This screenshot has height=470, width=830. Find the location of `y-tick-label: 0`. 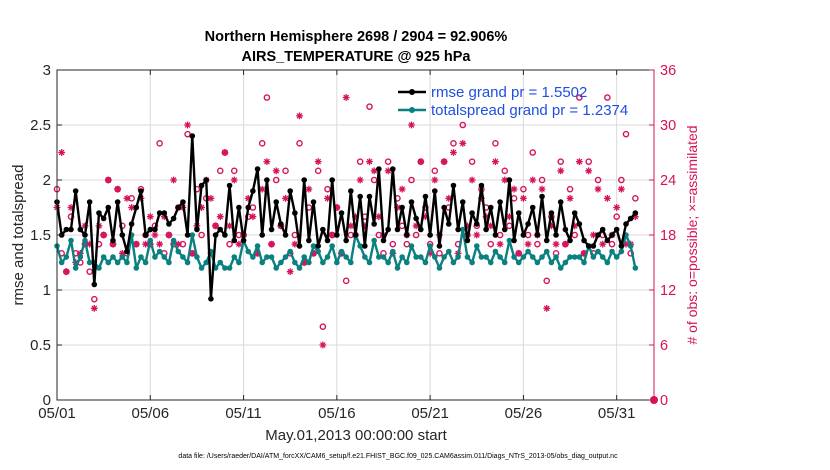

y-tick-label: 0 is located at coordinates (47, 400).